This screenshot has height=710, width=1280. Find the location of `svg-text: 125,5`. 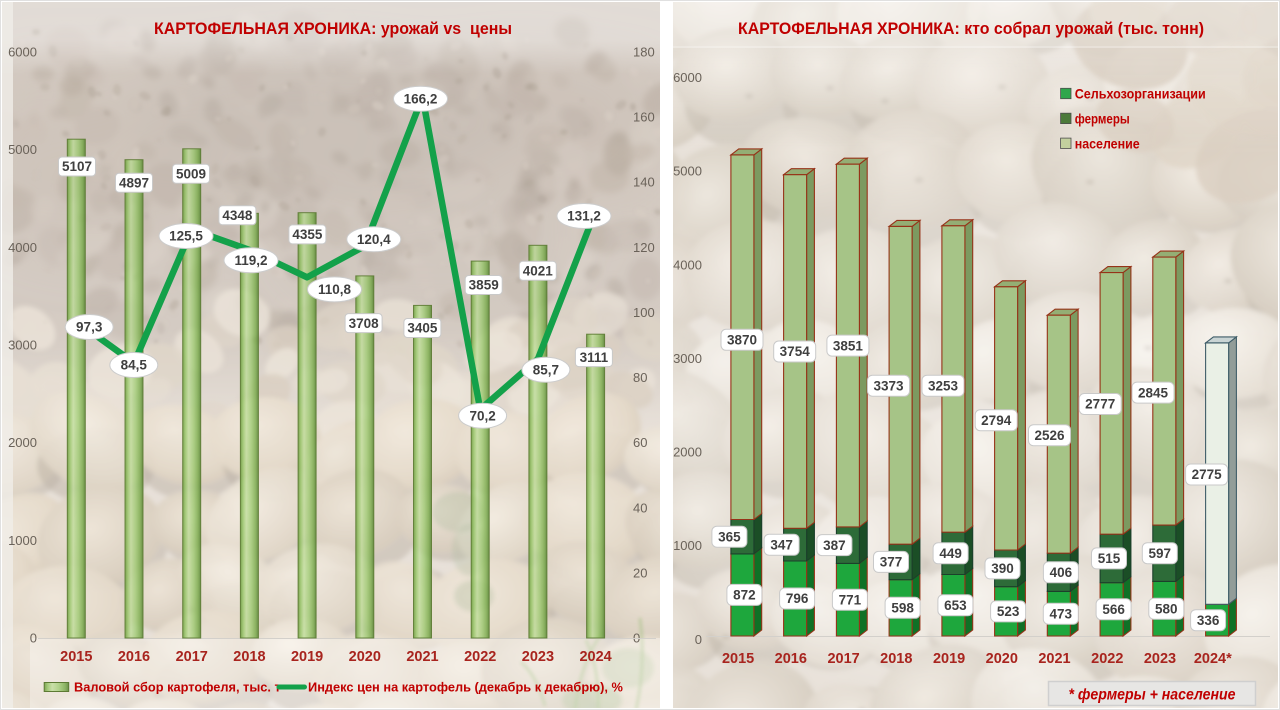

svg-text: 125,5 is located at coordinates (186, 236).